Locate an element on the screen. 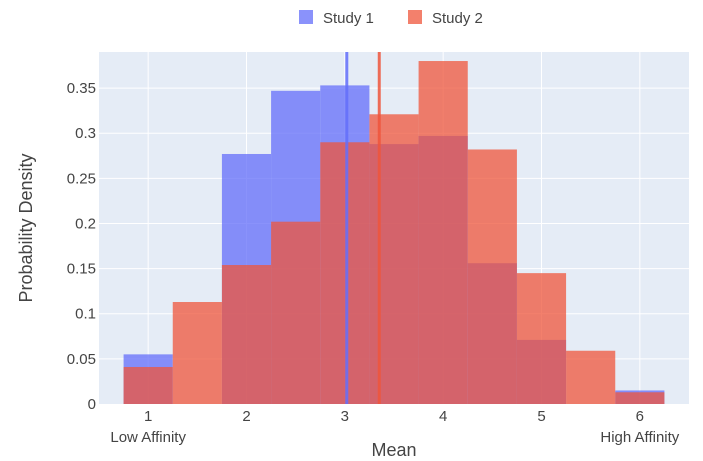 The width and height of the screenshot is (703, 461). x-tick-label-5: 6 is located at coordinates (640, 416).